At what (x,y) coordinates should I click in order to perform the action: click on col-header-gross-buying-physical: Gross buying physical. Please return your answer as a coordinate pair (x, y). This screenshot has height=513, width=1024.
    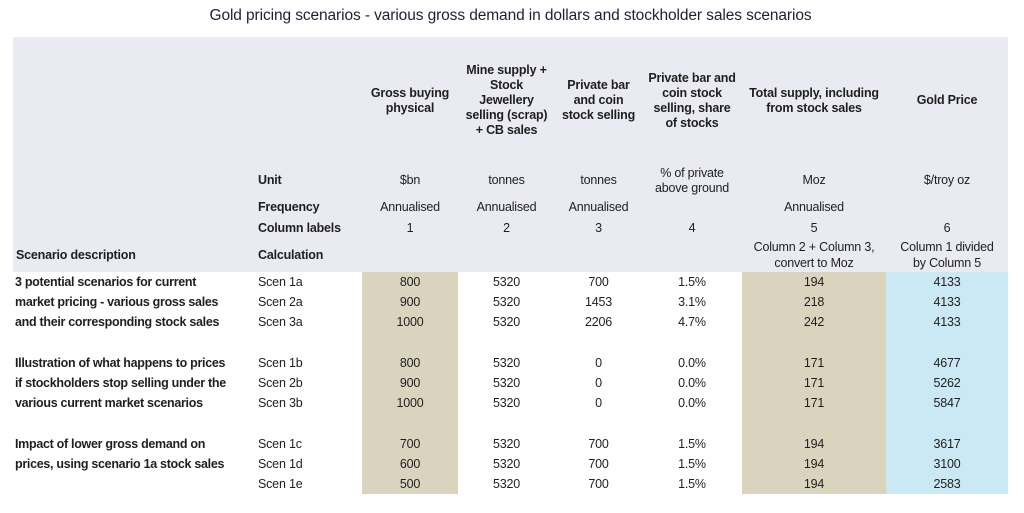
    Looking at the image, I should click on (410, 100).